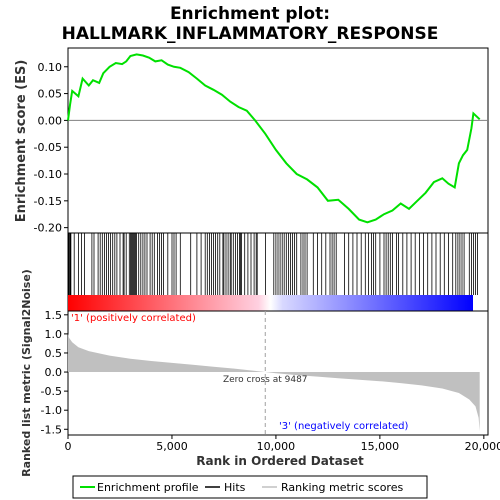  I want to click on x-axis: 0 5,000 10,000 15,000 20,000, so click(282, 444).